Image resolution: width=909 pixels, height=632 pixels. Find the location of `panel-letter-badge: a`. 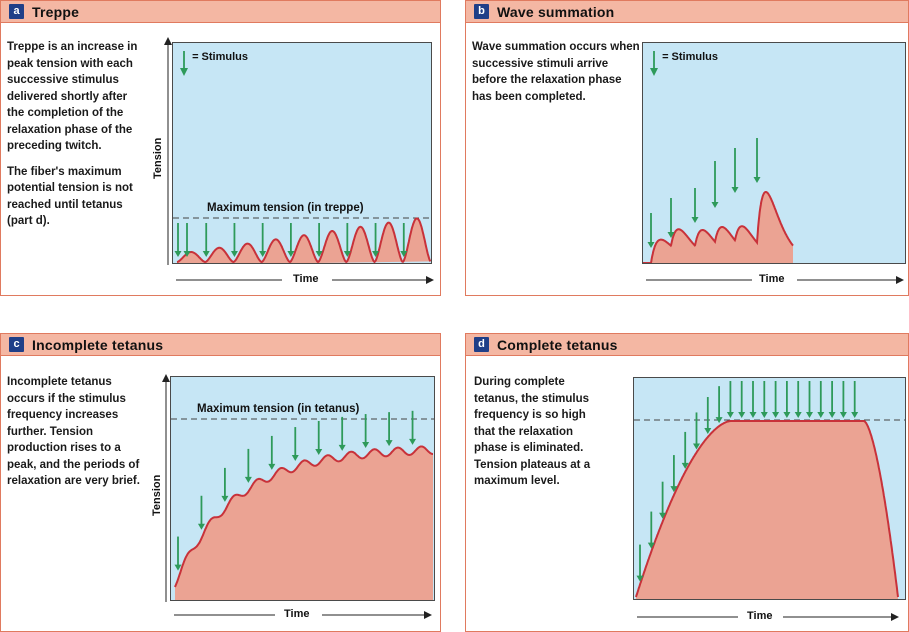

panel-letter-badge: a is located at coordinates (16, 11).